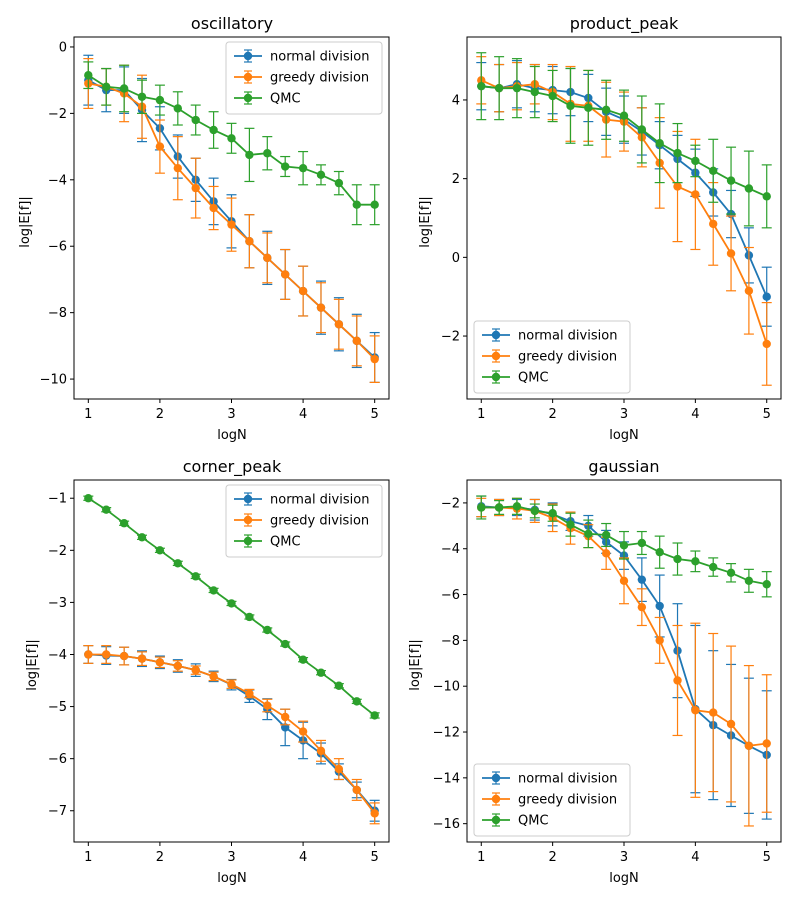  What do you see at coordinates (456, 100) in the screenshot?
I see `y-tick-label: 4` at bounding box center [456, 100].